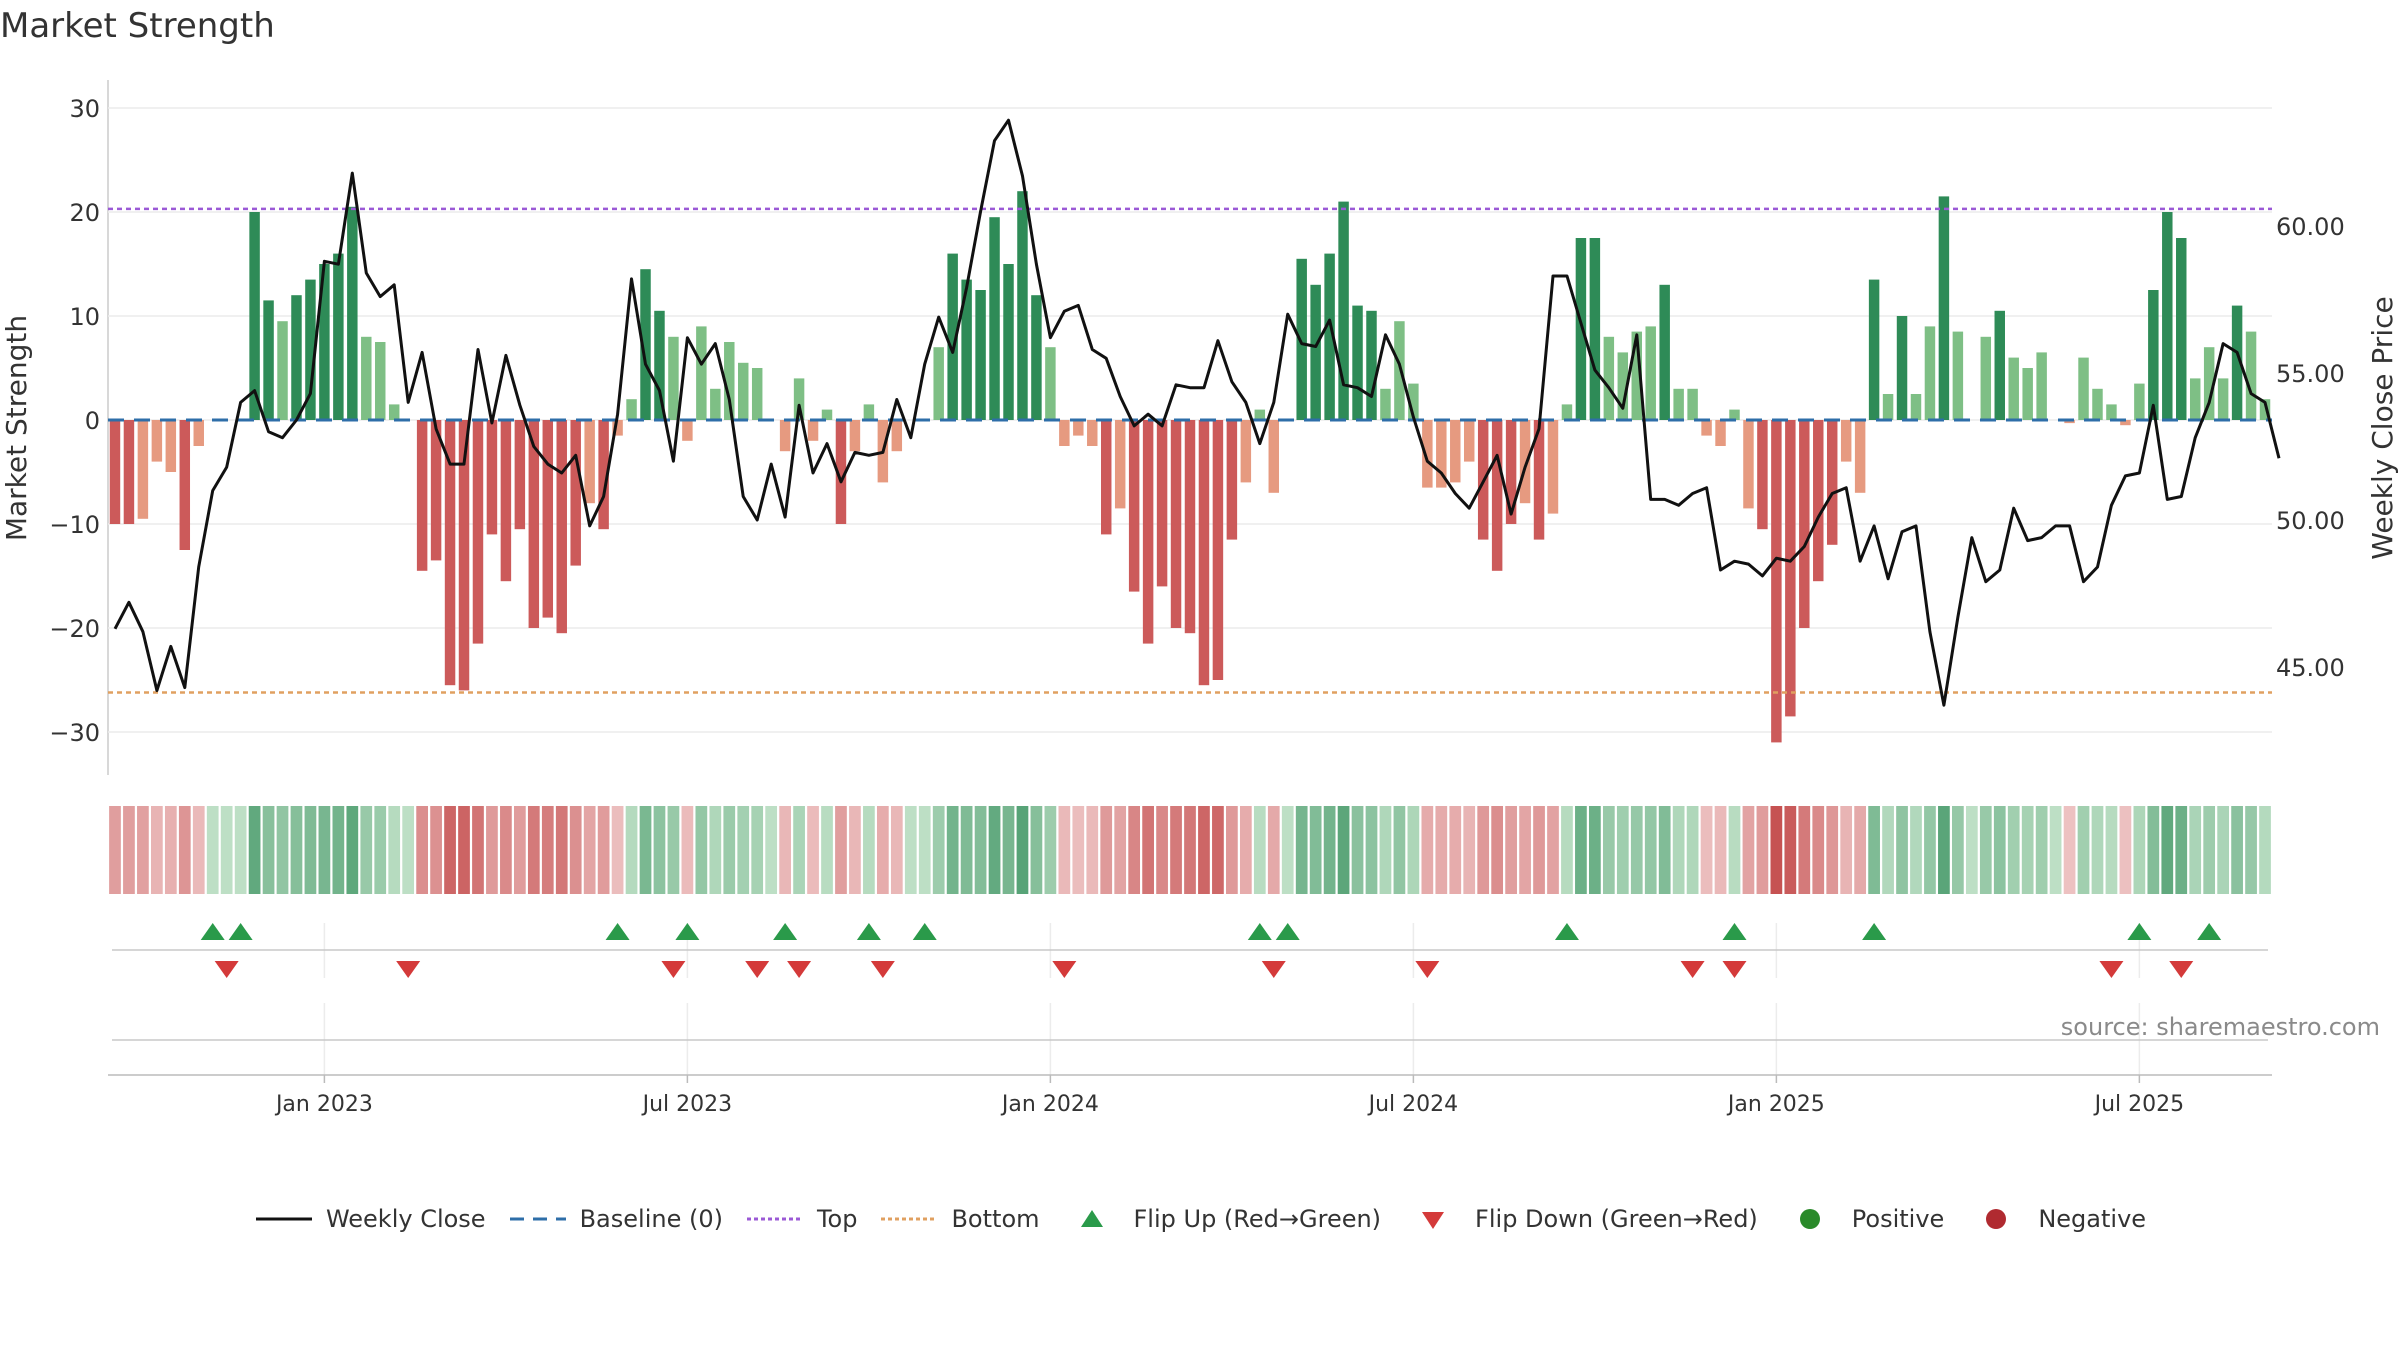 The image size is (2400, 1350). I want to click on x-tick-label: Jul 2025, so click(2139, 1104).